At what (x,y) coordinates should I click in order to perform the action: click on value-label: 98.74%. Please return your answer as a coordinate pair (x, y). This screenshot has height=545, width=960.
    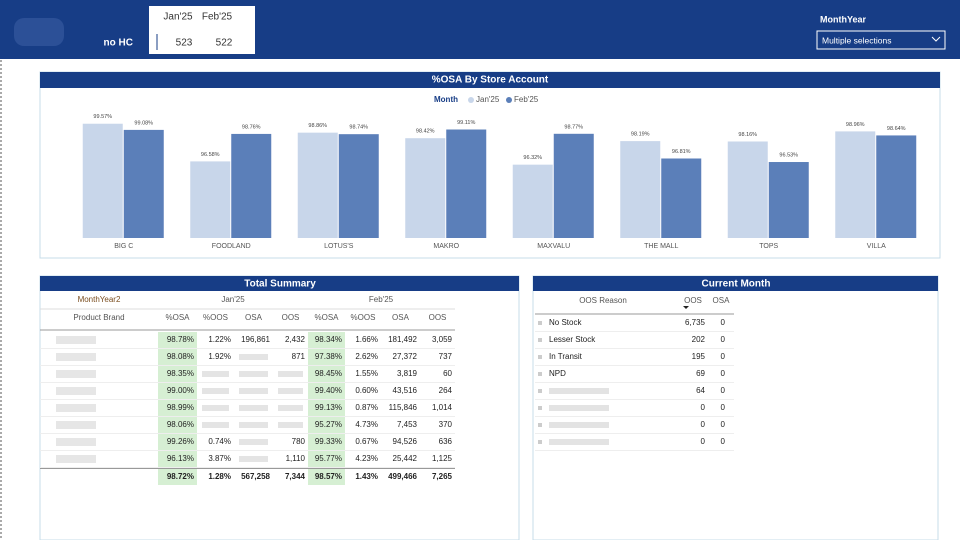
    Looking at the image, I should click on (358, 128).